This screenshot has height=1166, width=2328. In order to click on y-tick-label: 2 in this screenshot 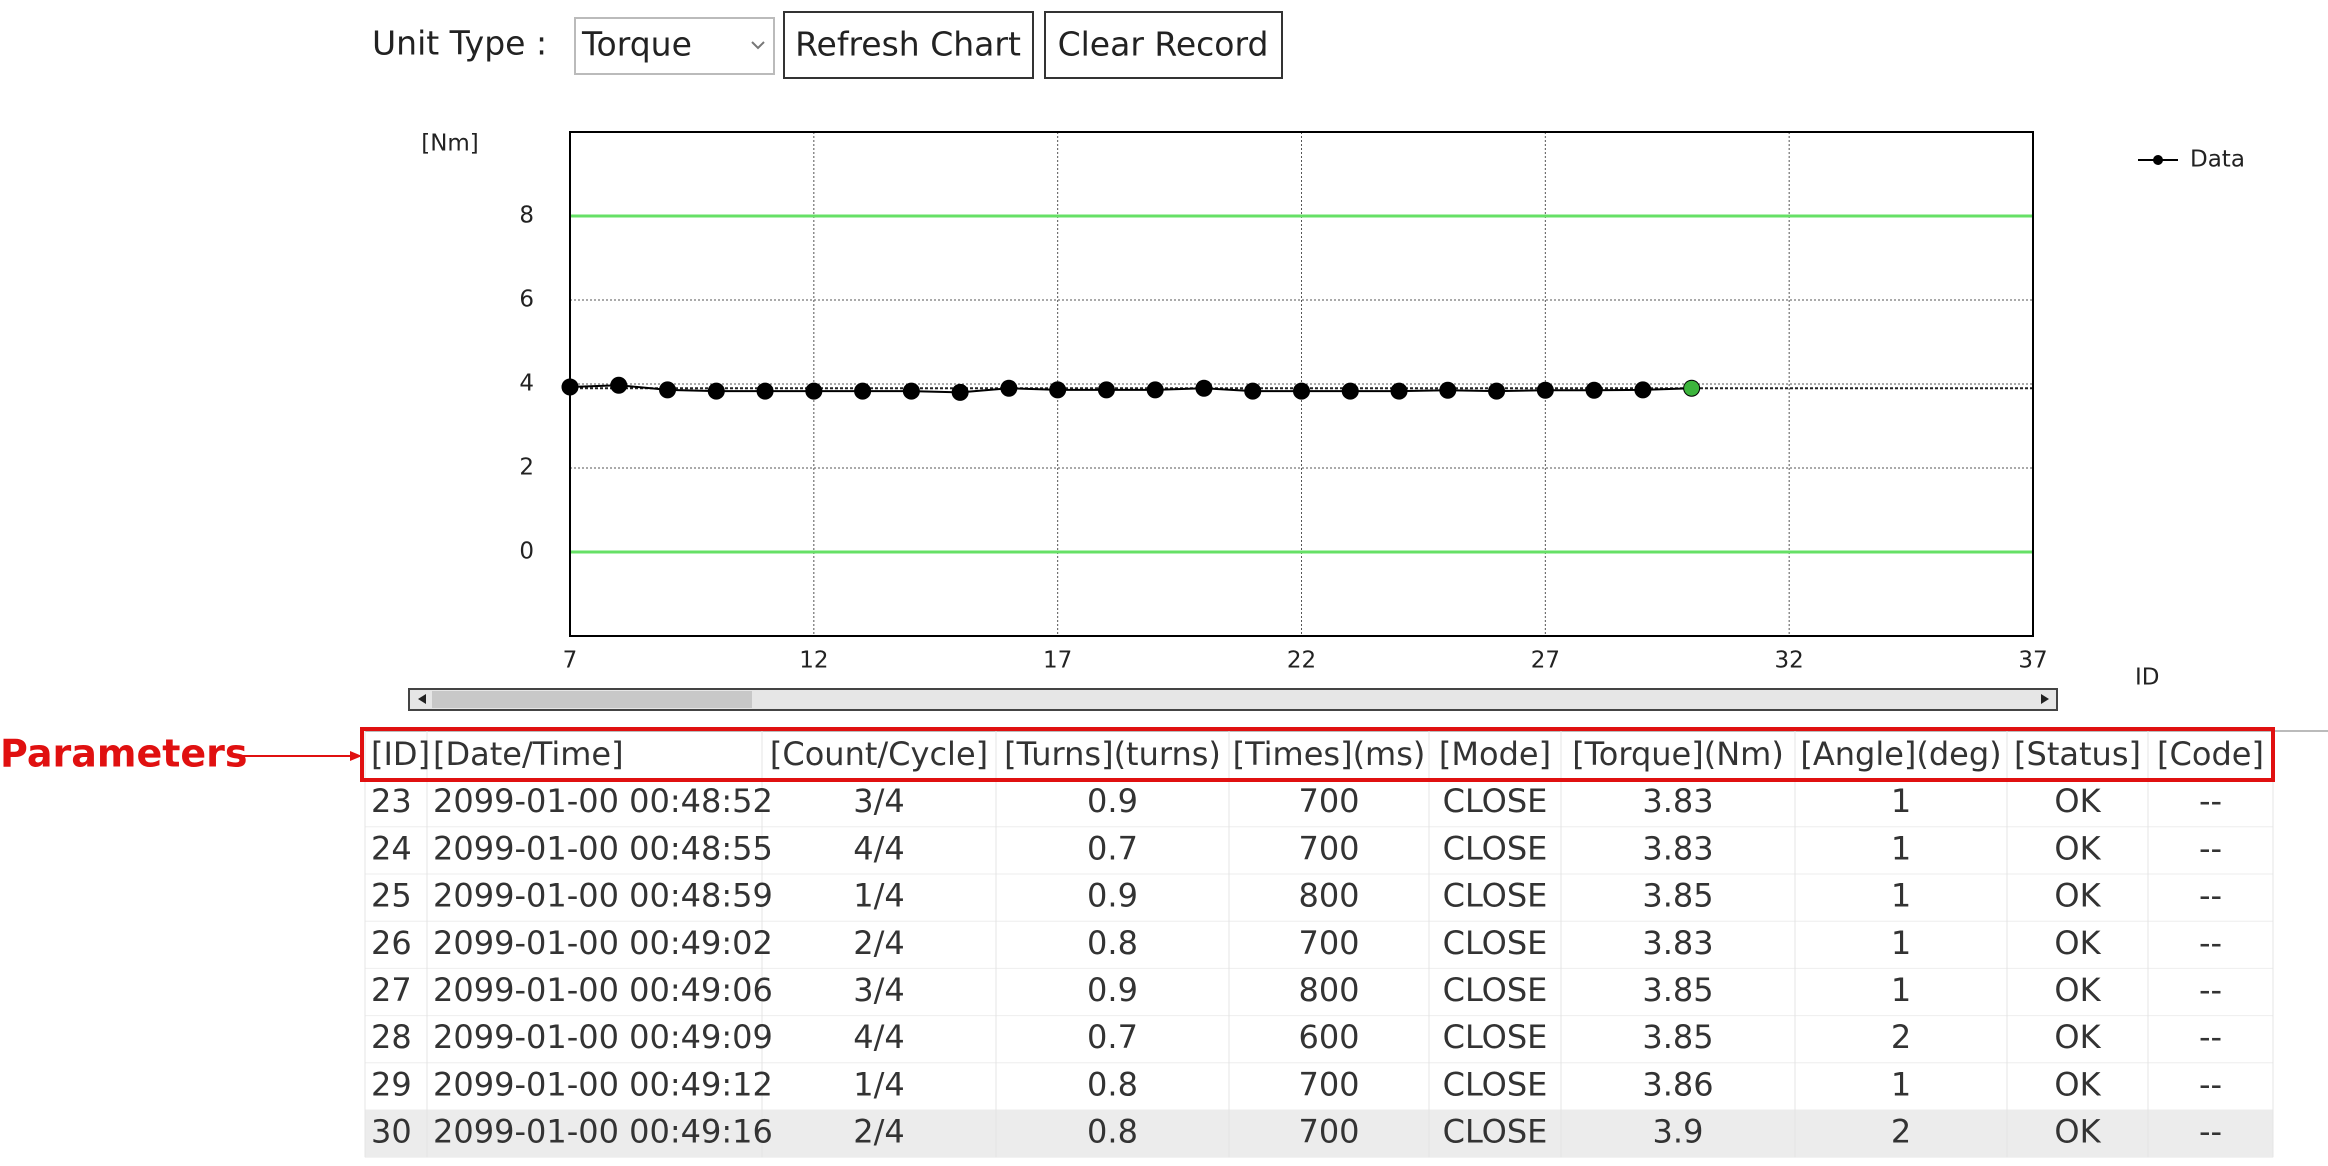, I will do `click(526, 468)`.